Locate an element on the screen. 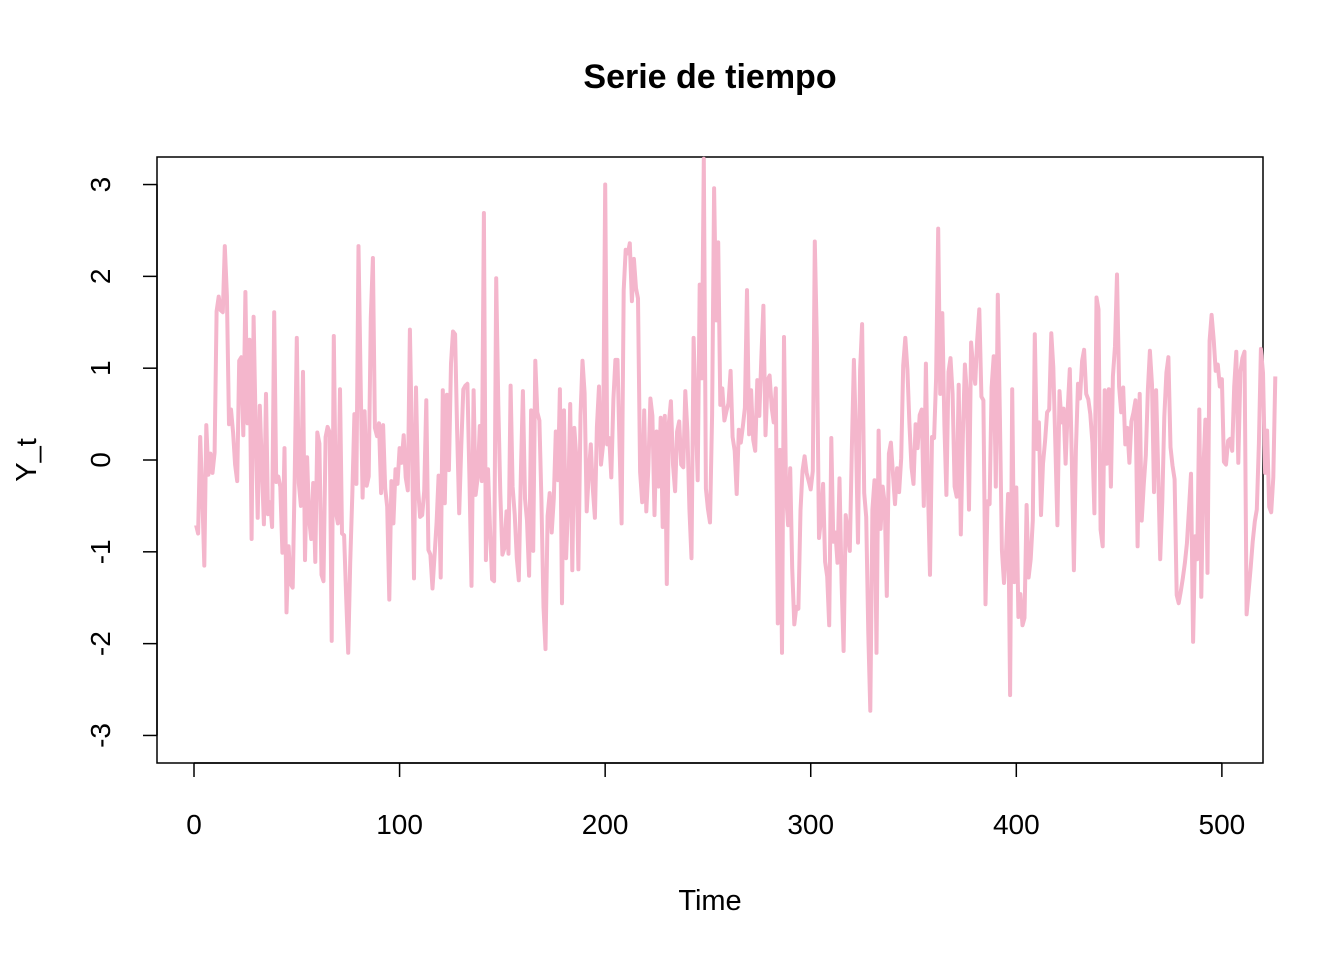 This screenshot has height=960, width=1344. y-axis: -3 -2 -1 0 1 2 3 is located at coordinates (121, 462).